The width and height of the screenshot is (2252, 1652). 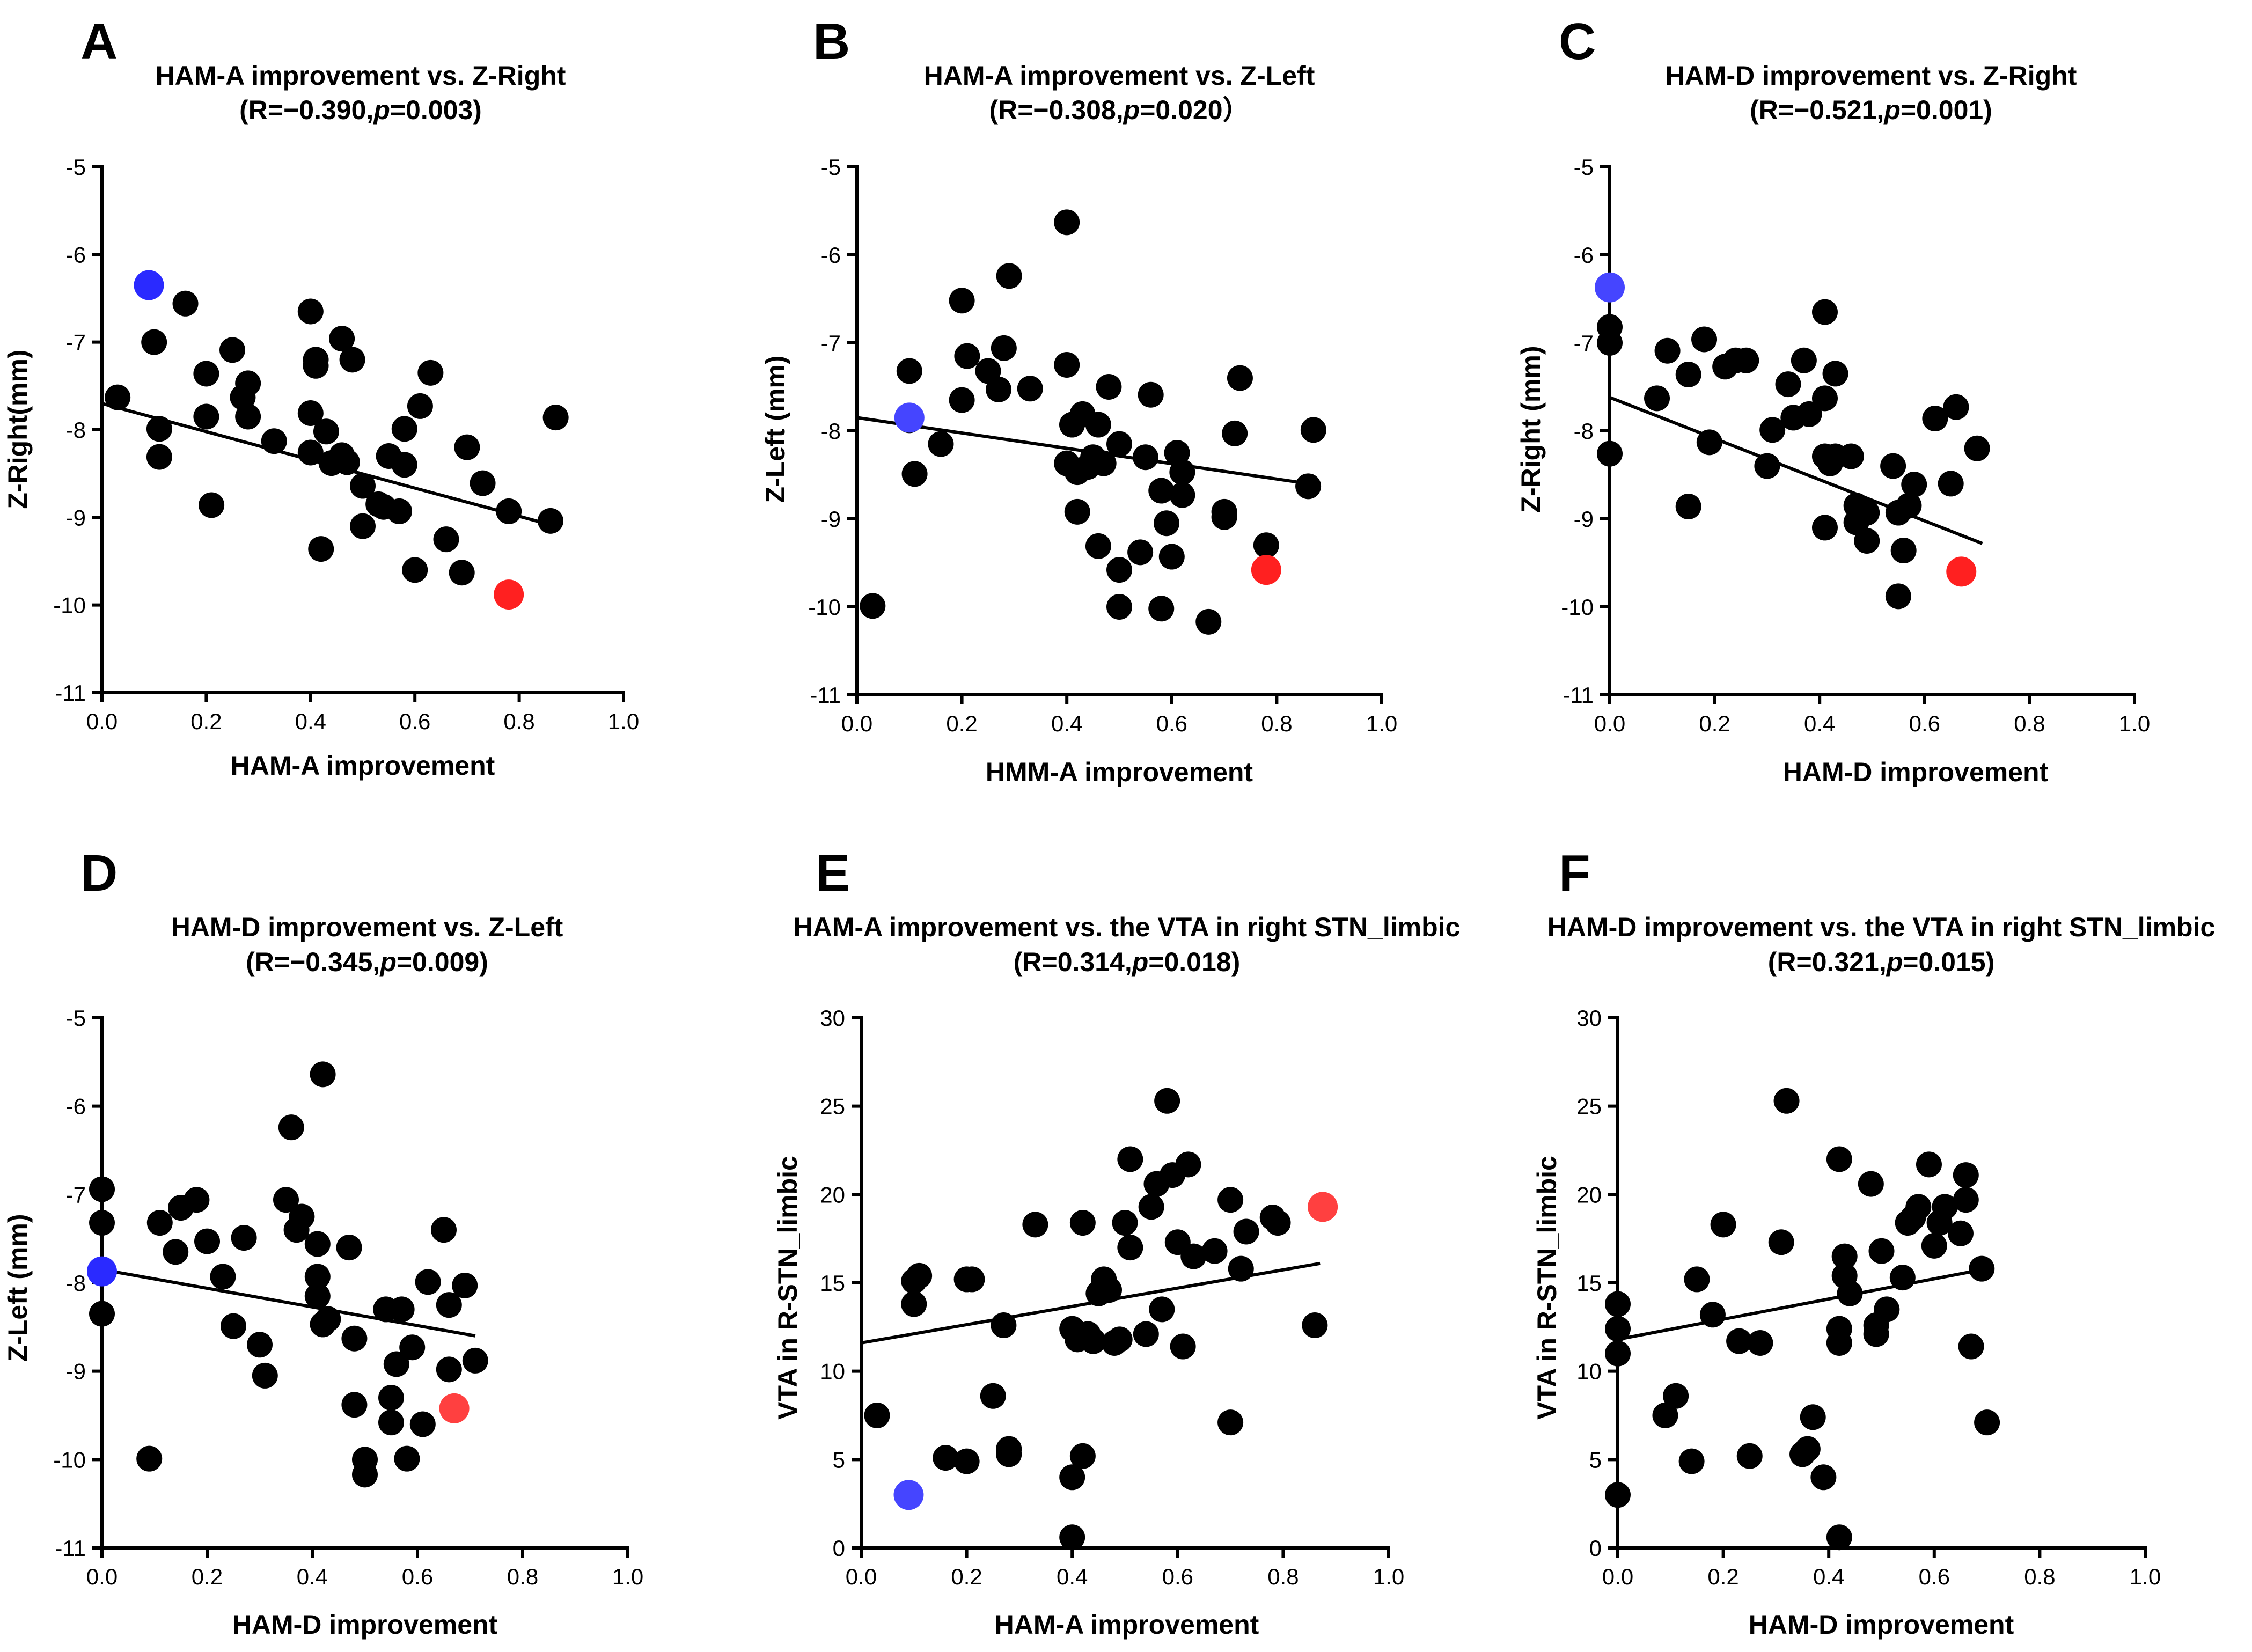 What do you see at coordinates (206, 721) in the screenshot?
I see `x-tick-label: 0.2` at bounding box center [206, 721].